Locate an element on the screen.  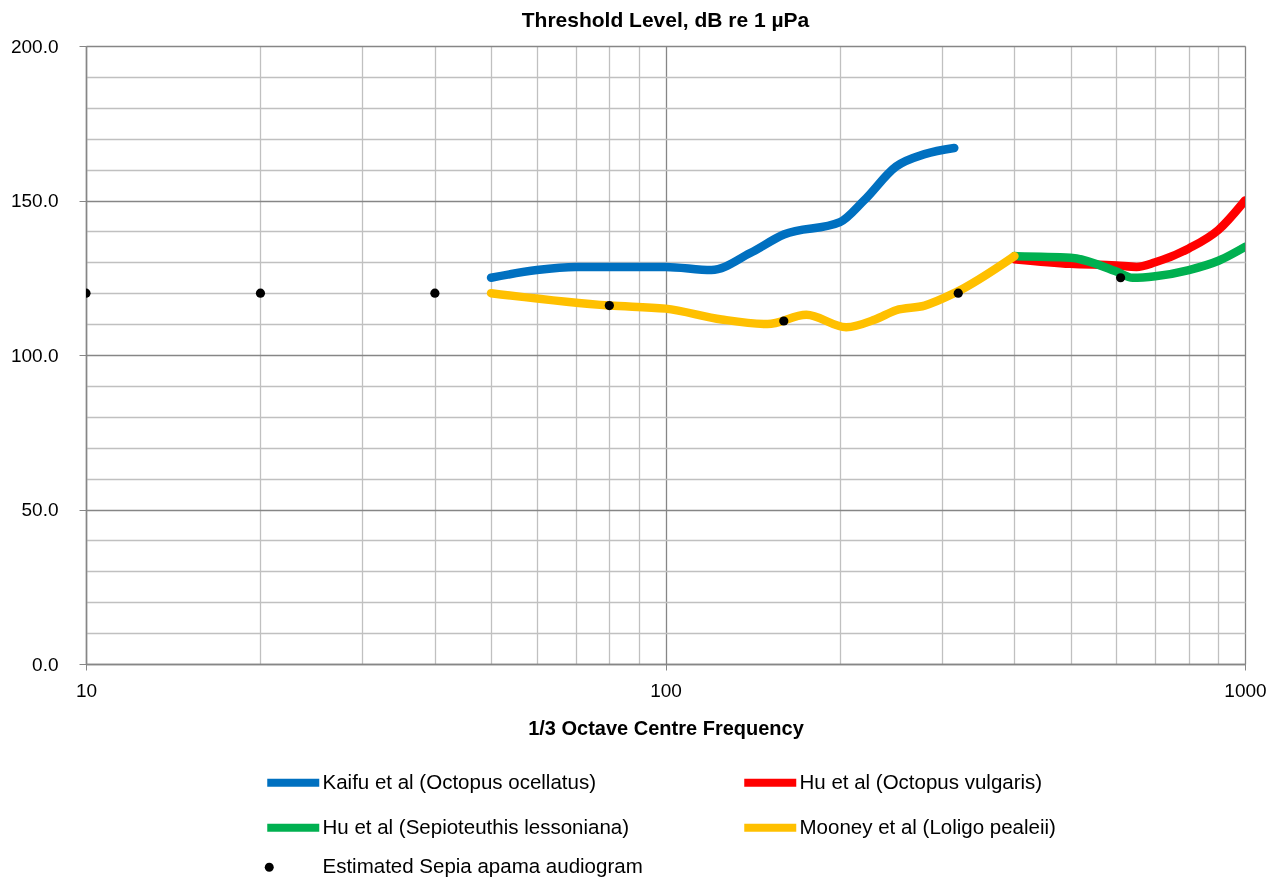
chart-title: Threshold Level, dB re 1 µPa is located at coordinates (665, 19).